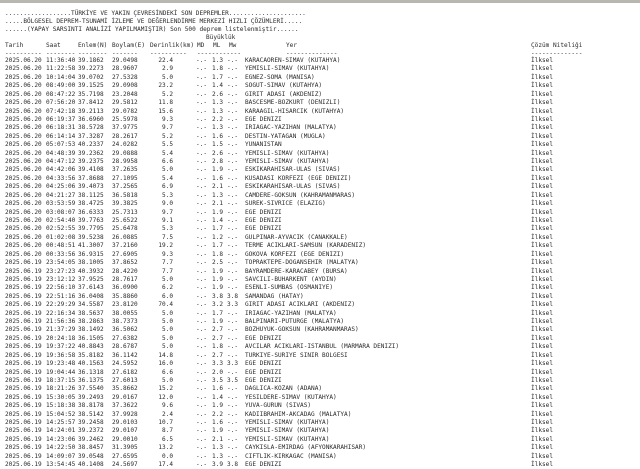  Describe the element at coordinates (167, 212) in the screenshot. I see `cell-depth: 9.7` at that location.